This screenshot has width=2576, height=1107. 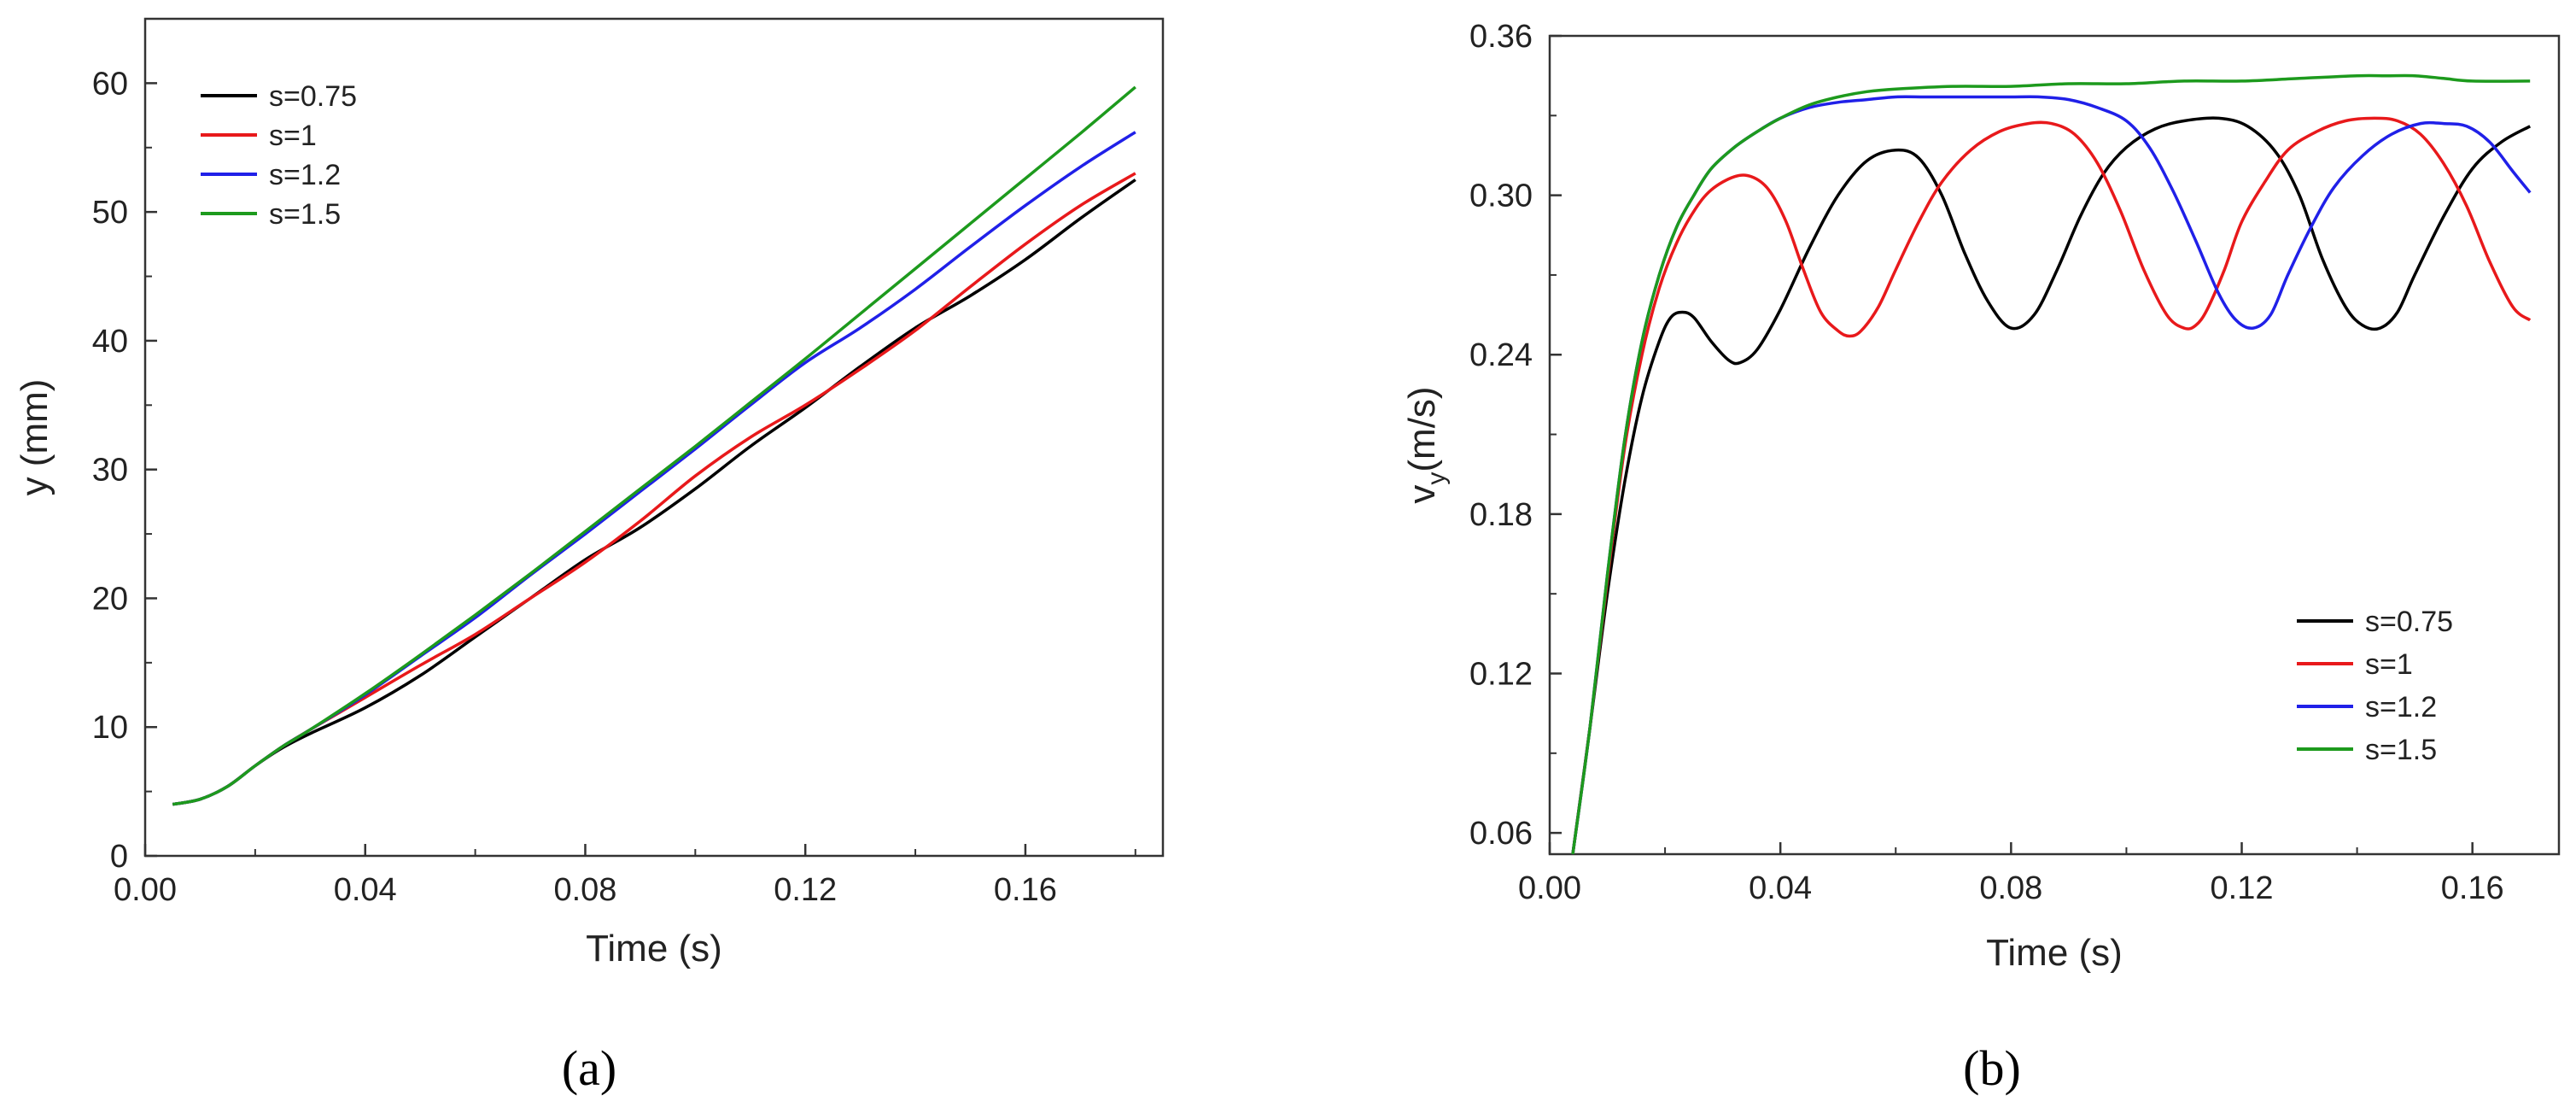 What do you see at coordinates (1422, 429) in the screenshot?
I see `panel-b-y-axis-title-units: (m/s)` at bounding box center [1422, 429].